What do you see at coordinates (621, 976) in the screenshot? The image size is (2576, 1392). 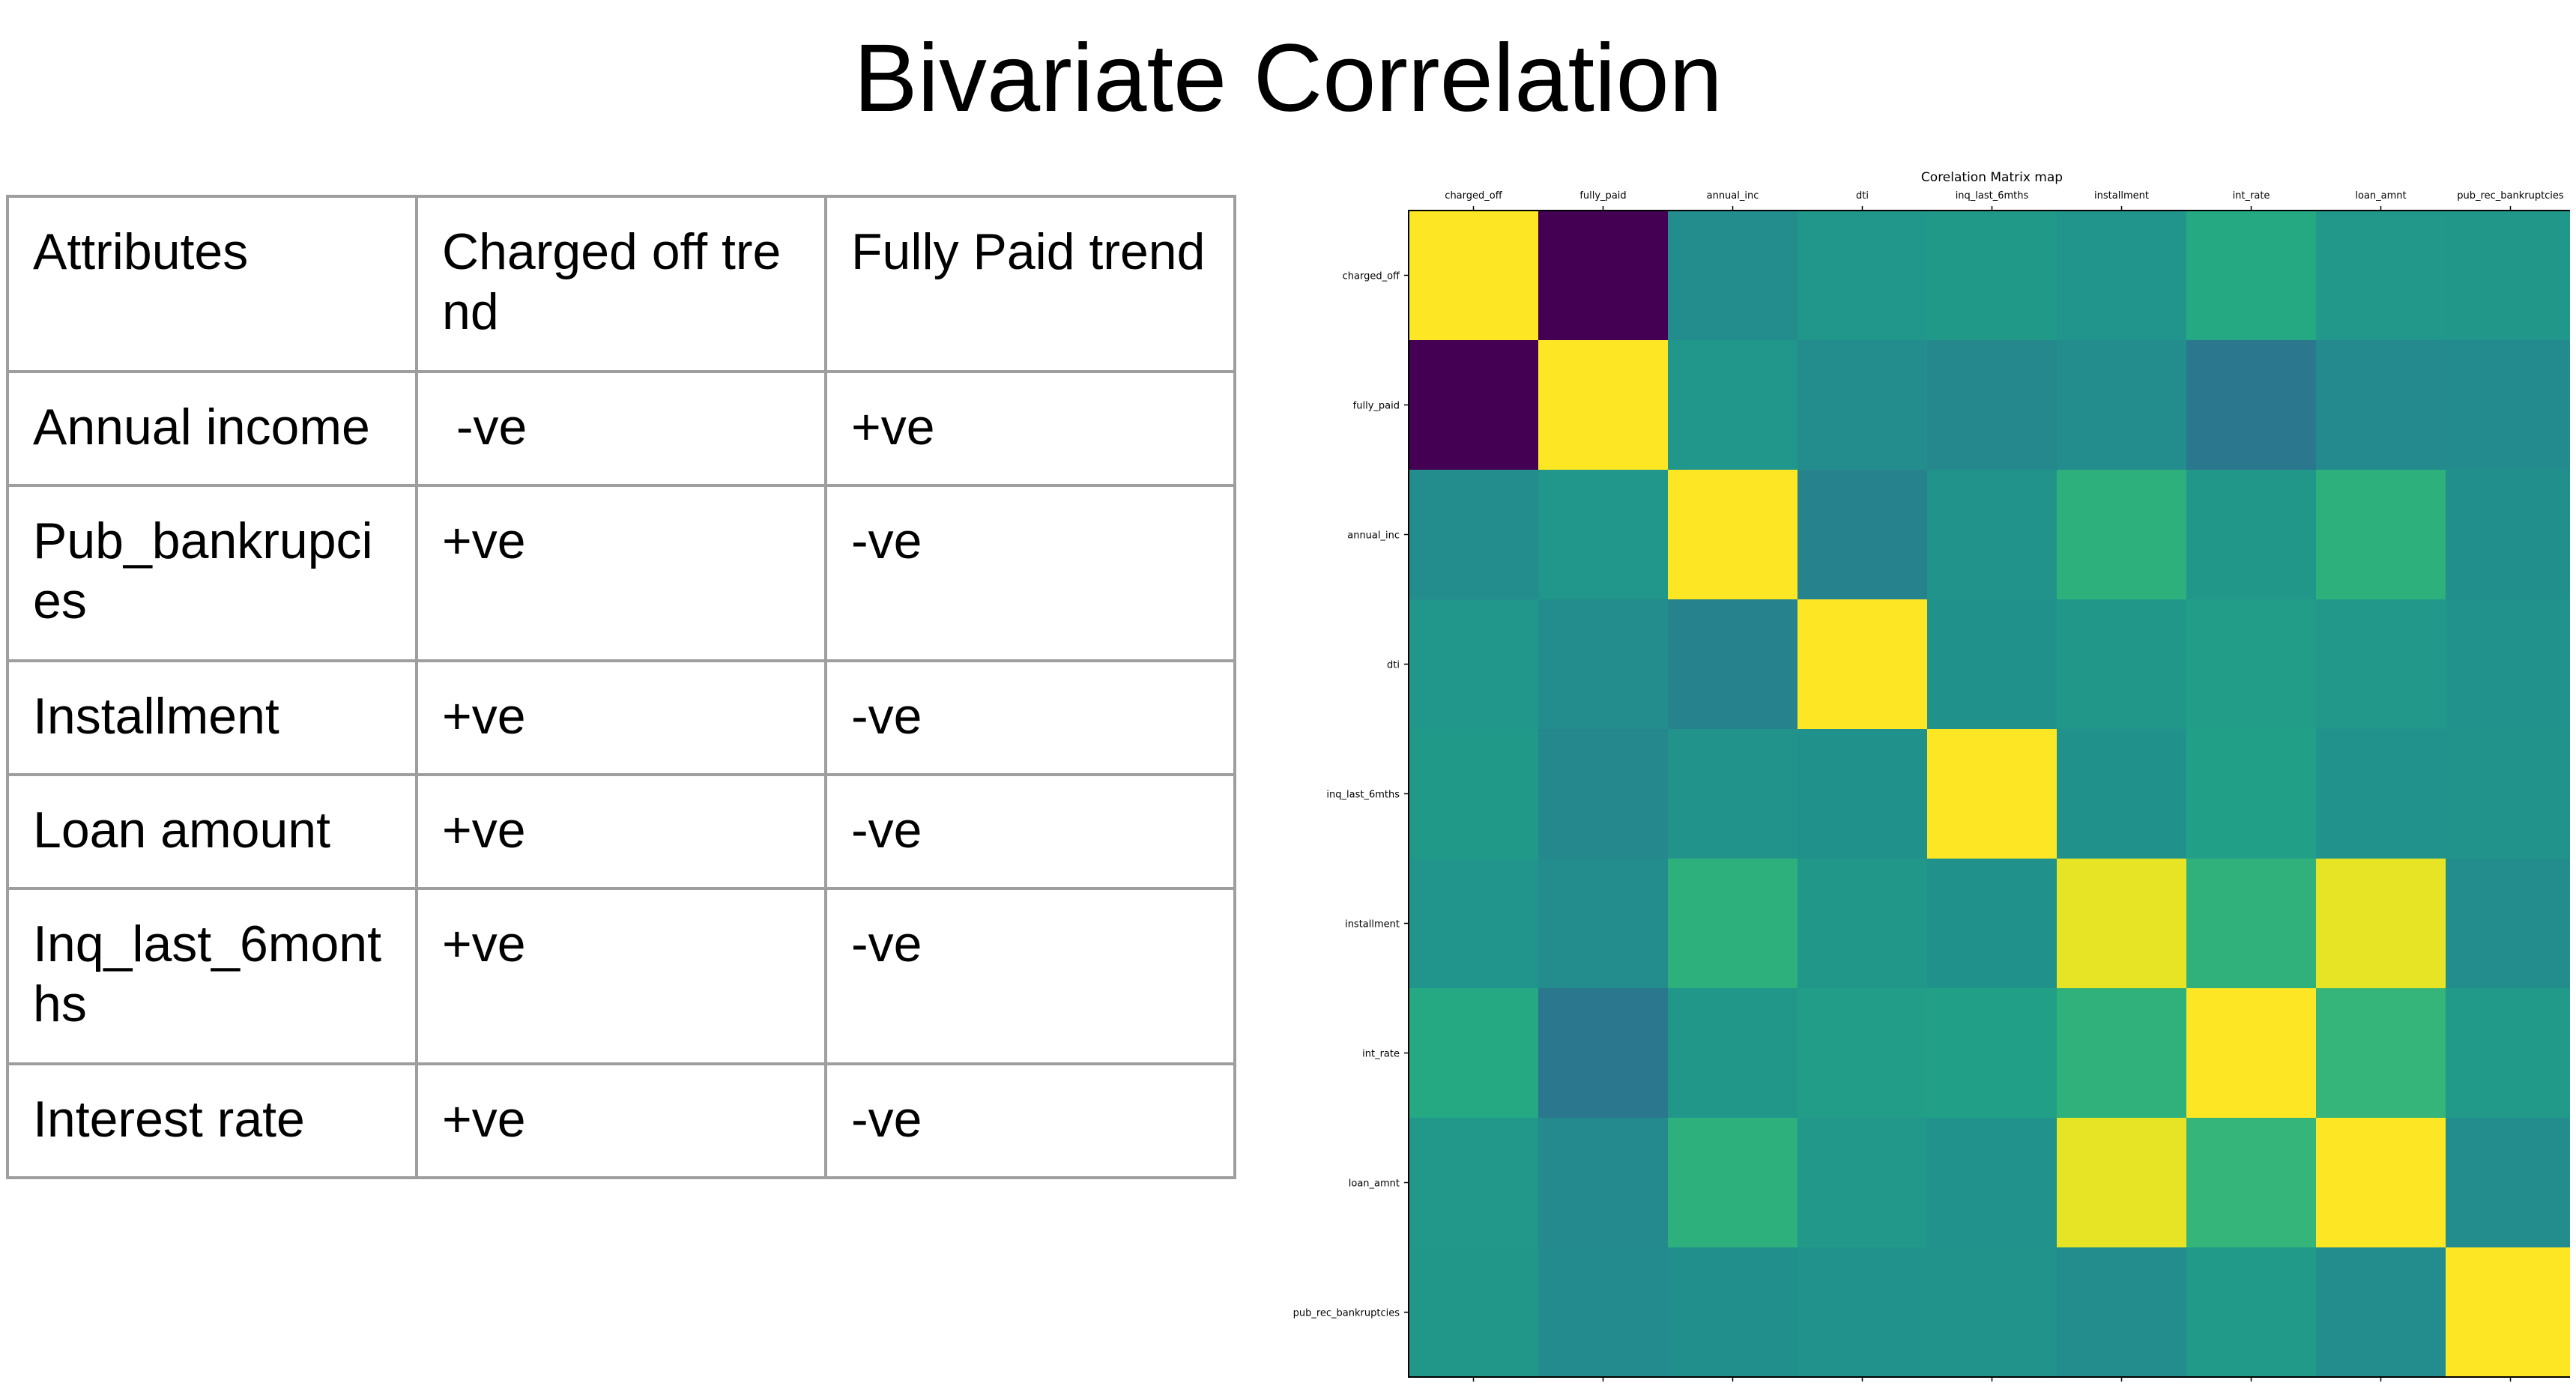 I see `table-row: Inq_last_6months +ve -ve` at bounding box center [621, 976].